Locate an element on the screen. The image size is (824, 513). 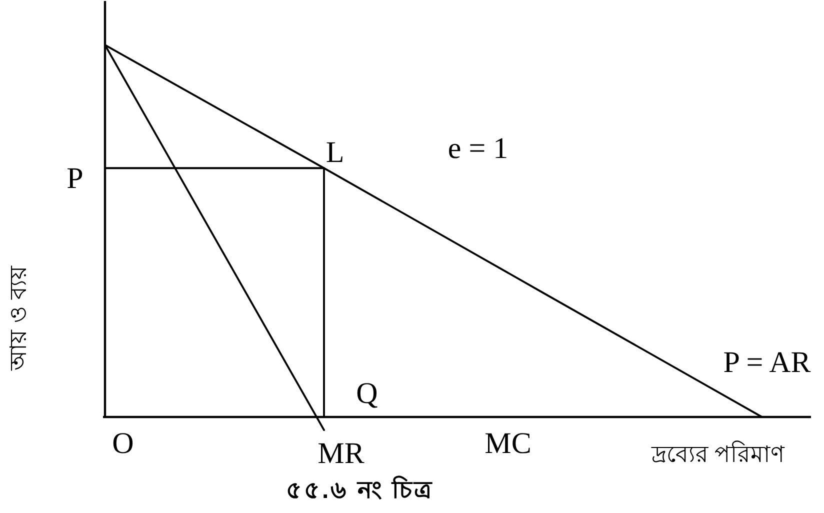
annotation: O is located at coordinates (123, 443).